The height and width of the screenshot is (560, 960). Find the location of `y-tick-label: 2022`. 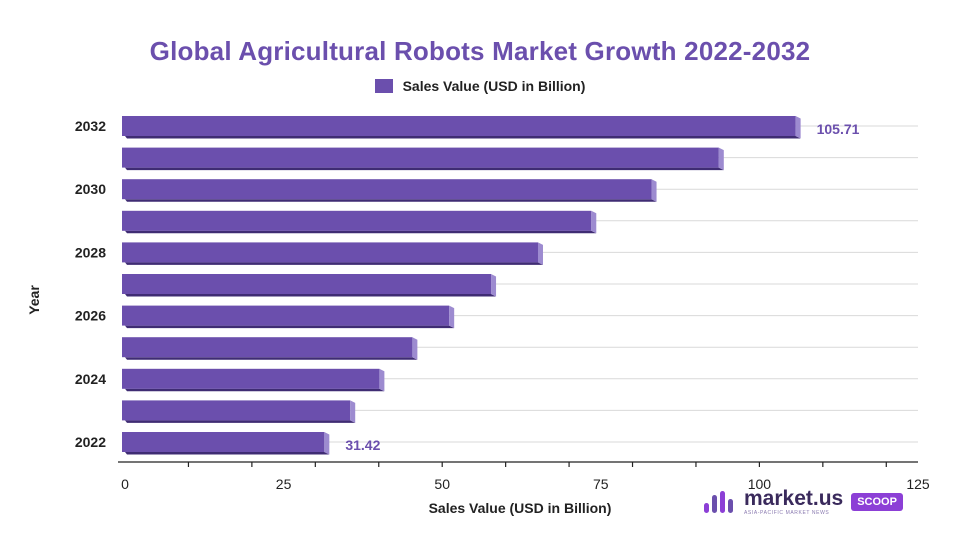

y-tick-label: 2022 is located at coordinates (90, 442).